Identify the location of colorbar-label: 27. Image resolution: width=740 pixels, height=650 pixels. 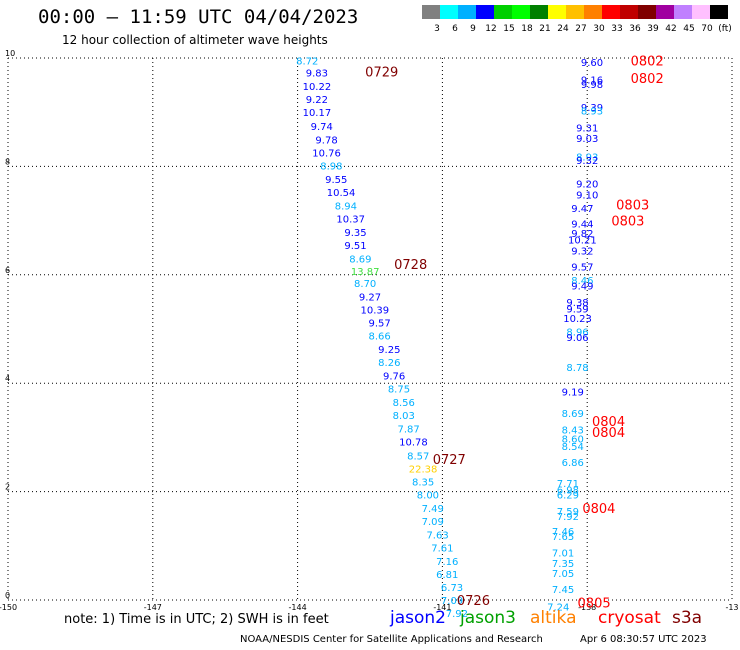
(580, 29).